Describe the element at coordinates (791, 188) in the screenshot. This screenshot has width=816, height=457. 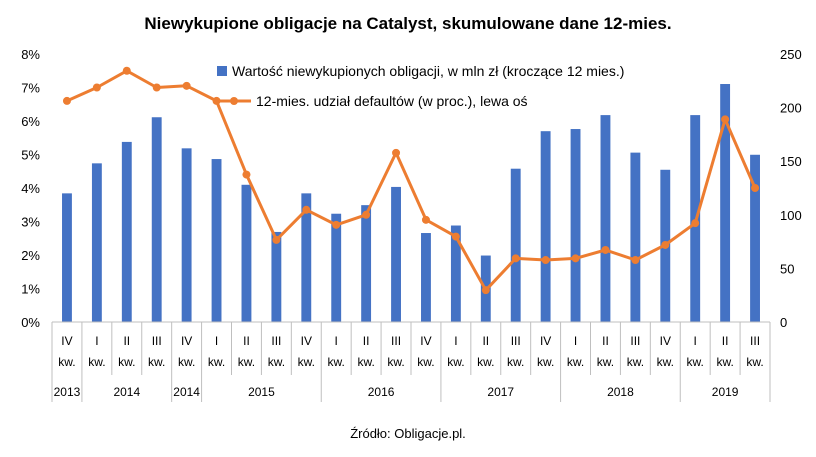
I see `right-axis-ticks: 0 50 100 150 200 250` at that location.